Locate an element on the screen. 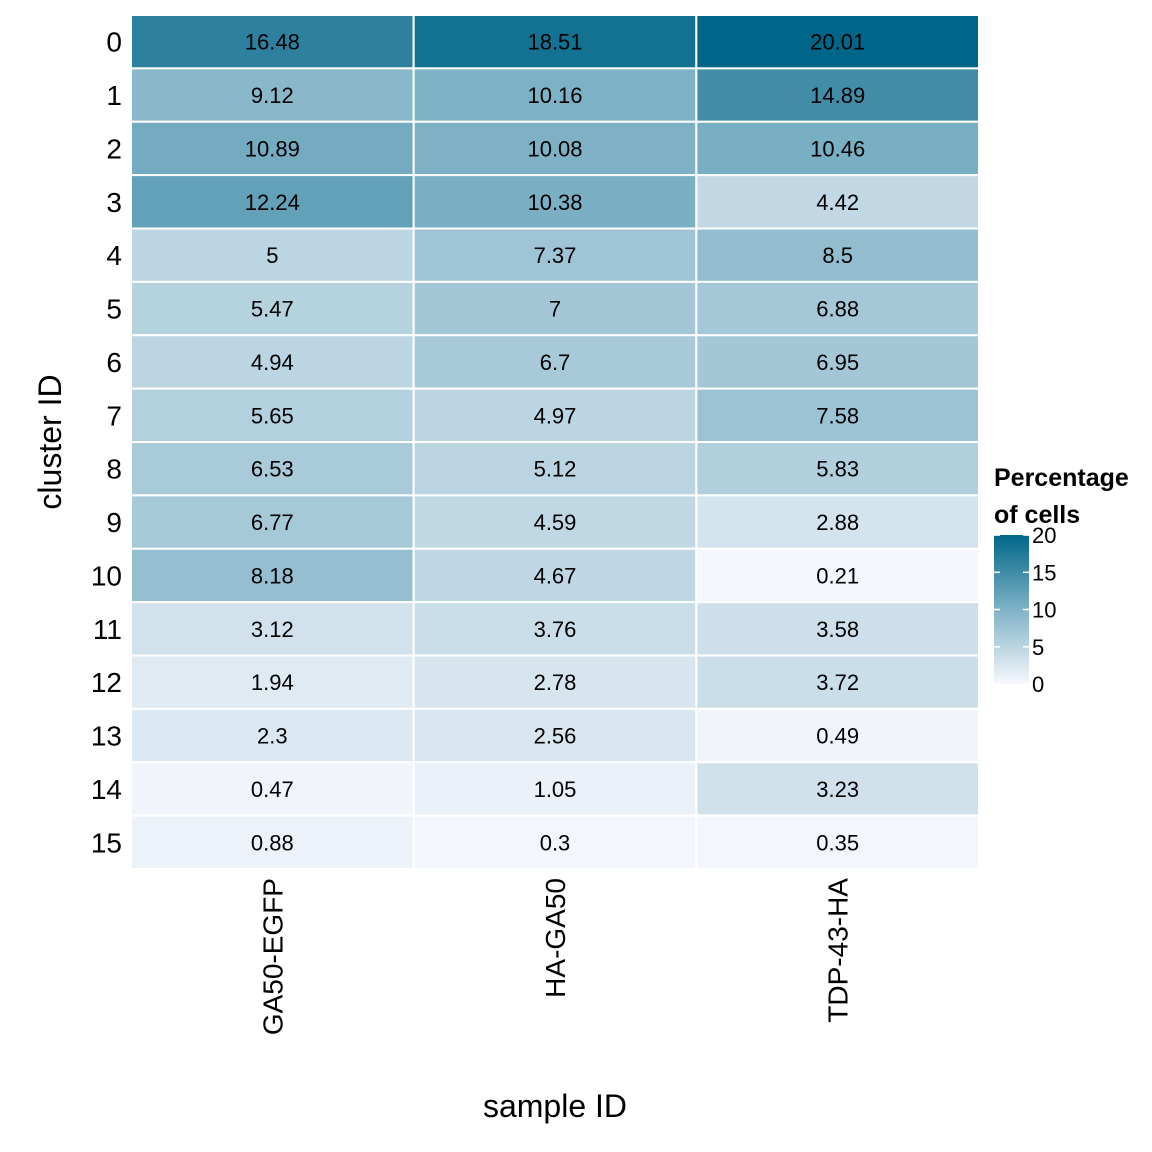  cell-value-label: 0.3 is located at coordinates (555, 842).